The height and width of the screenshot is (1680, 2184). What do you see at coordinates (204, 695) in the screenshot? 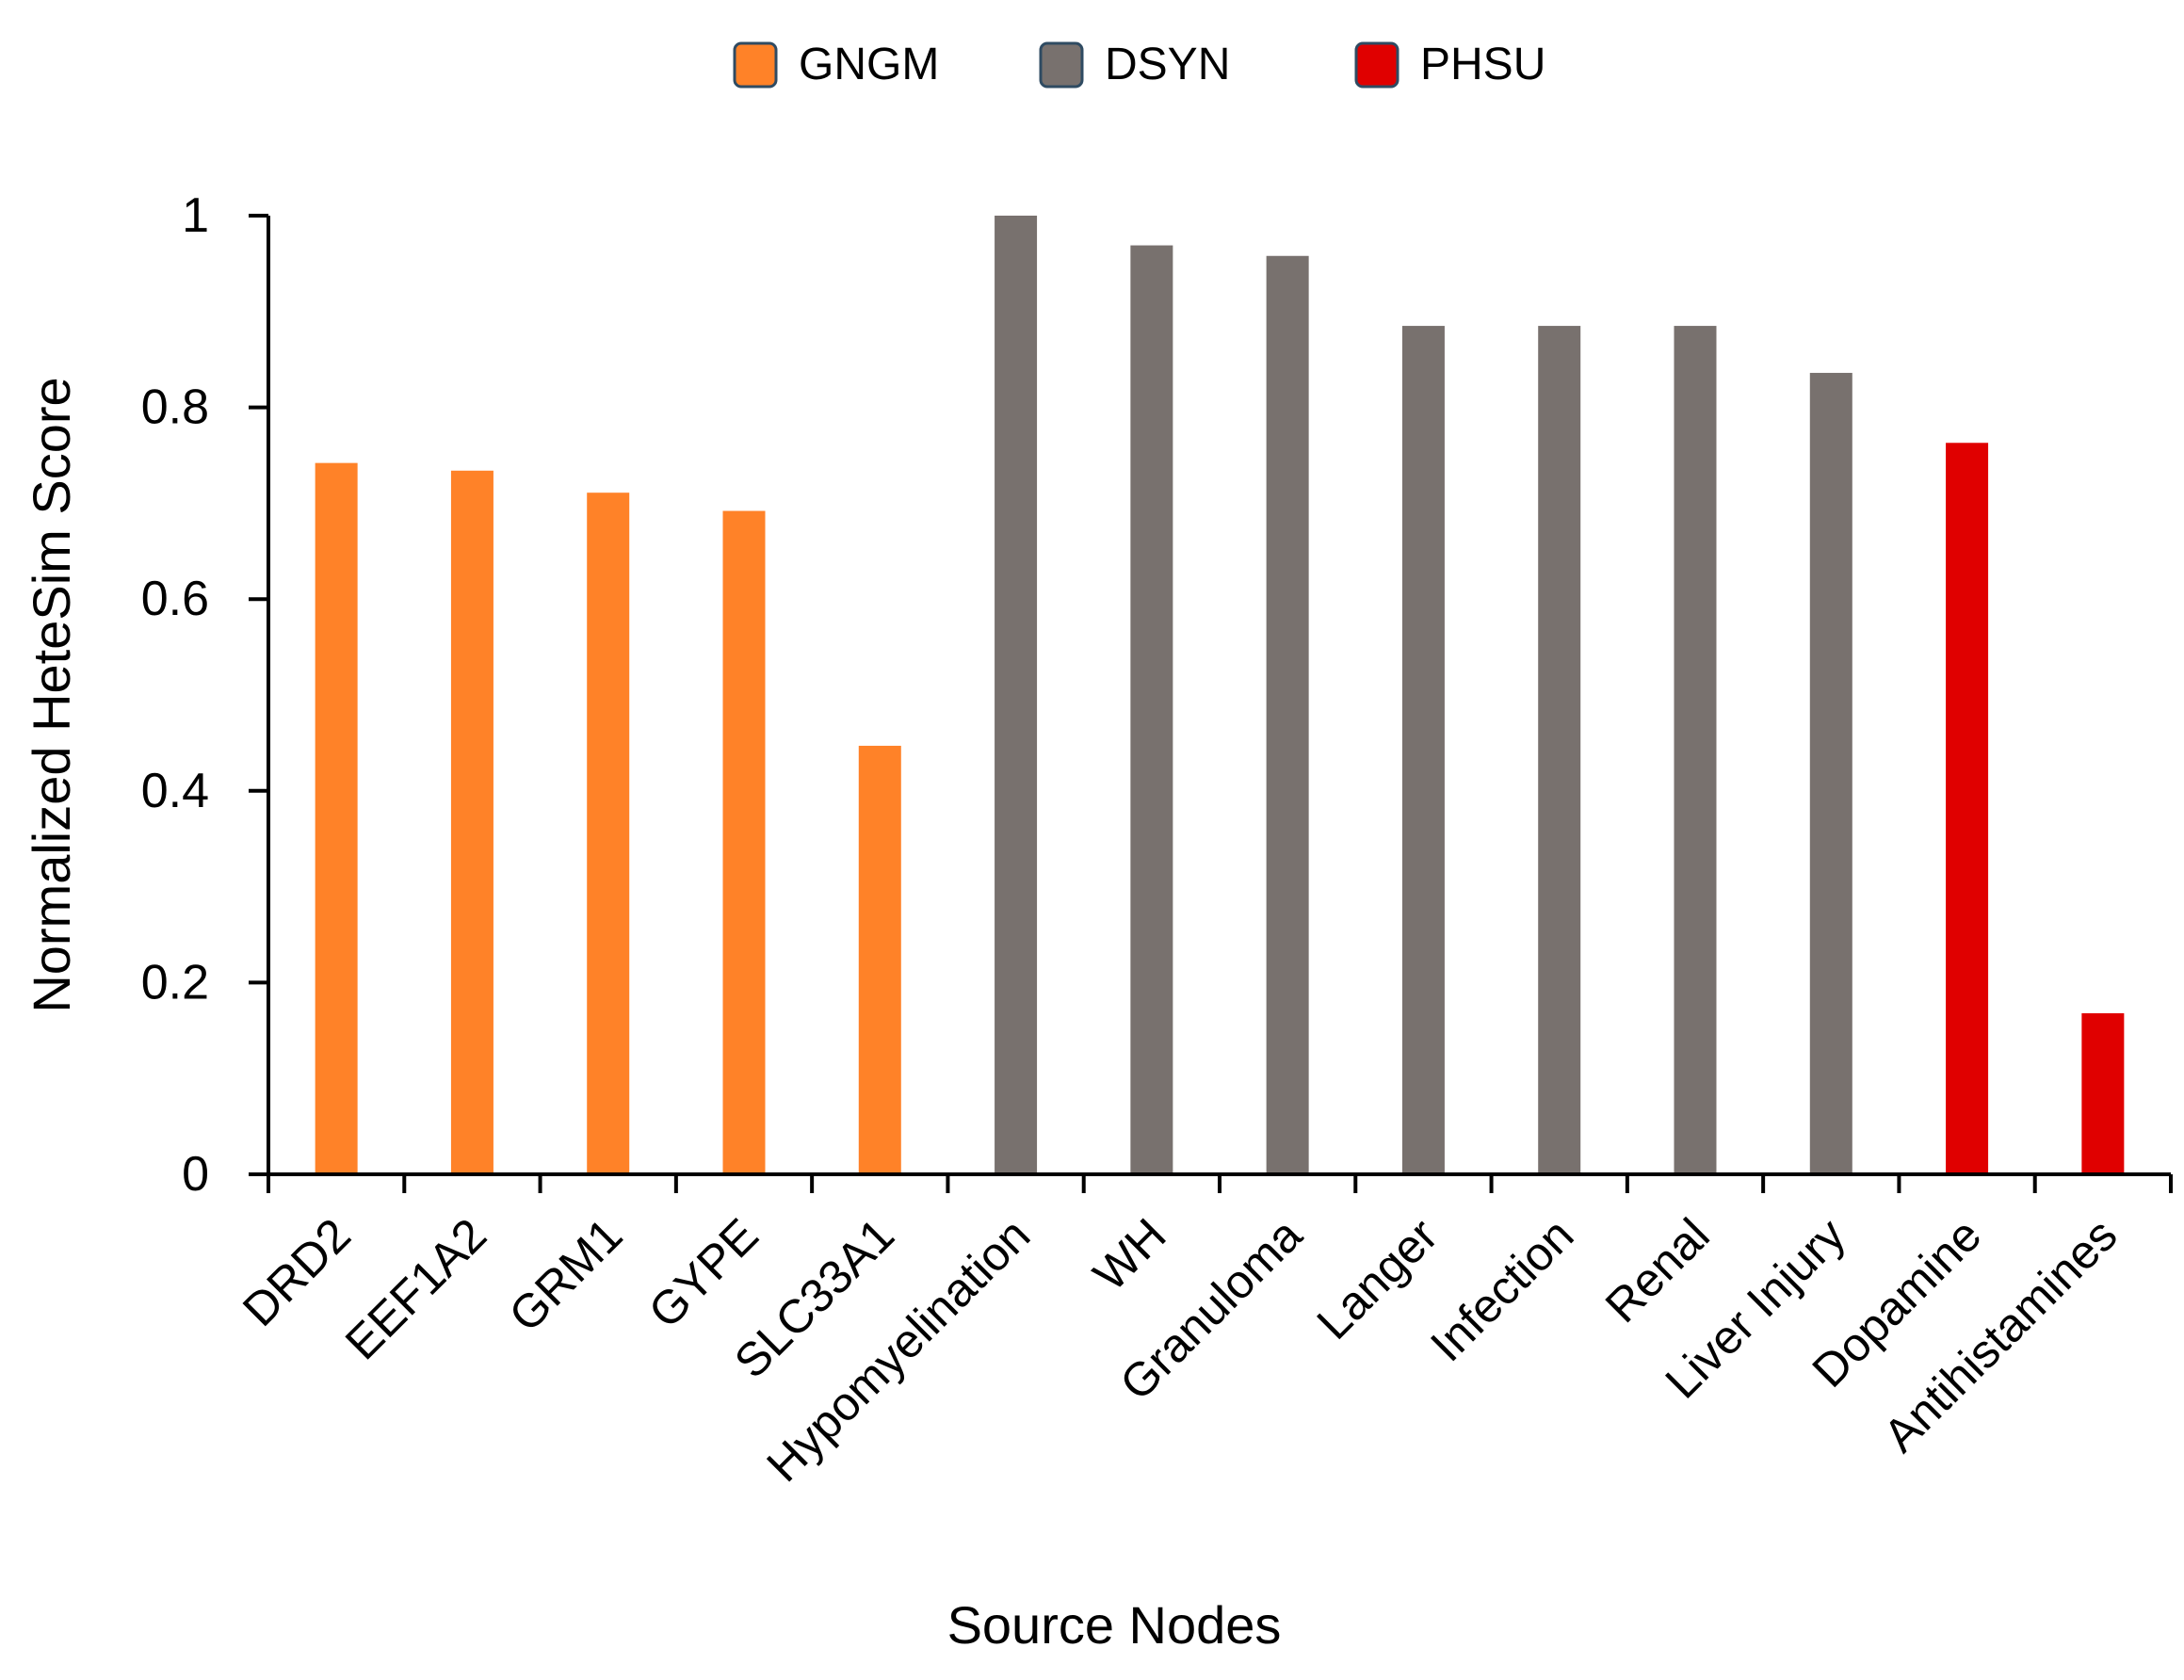
I see `y-ticks: 0 0.2 0.4 0.6 0.8 1` at bounding box center [204, 695].